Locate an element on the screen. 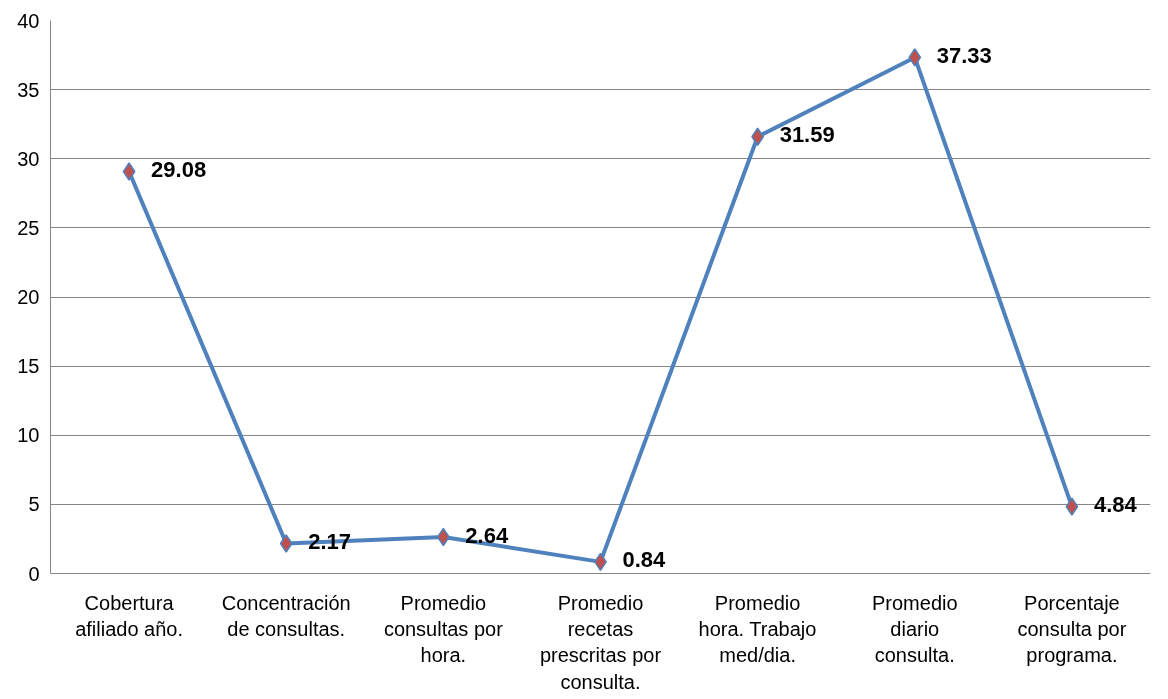 The height and width of the screenshot is (699, 1168). y-tick-label: 30 is located at coordinates (28, 158).